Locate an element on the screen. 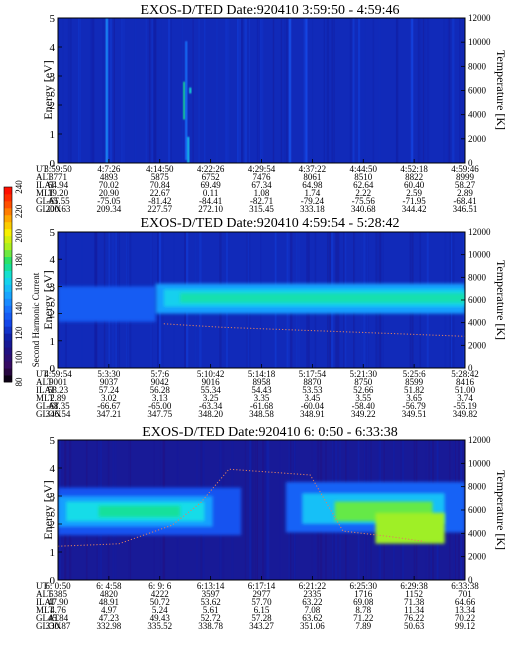 This screenshot has height=649, width=505. table-row-label: GLAT is located at coordinates (47, 201).